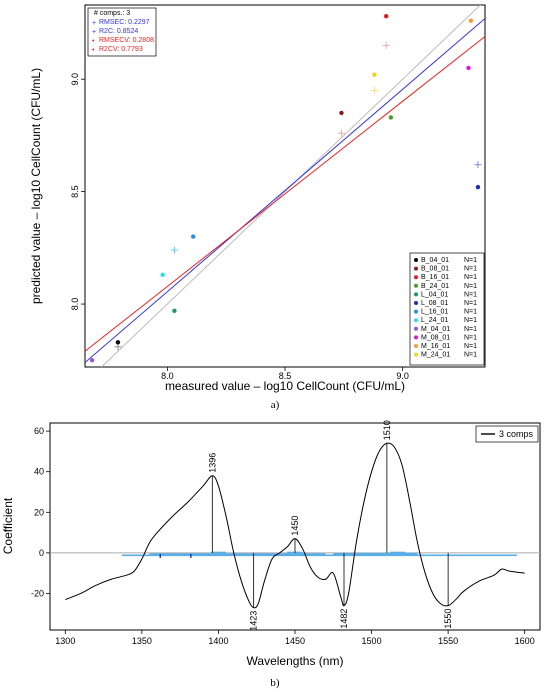  Describe the element at coordinates (94, 32) in the screenshot. I see `stats-marker-2: +` at that location.